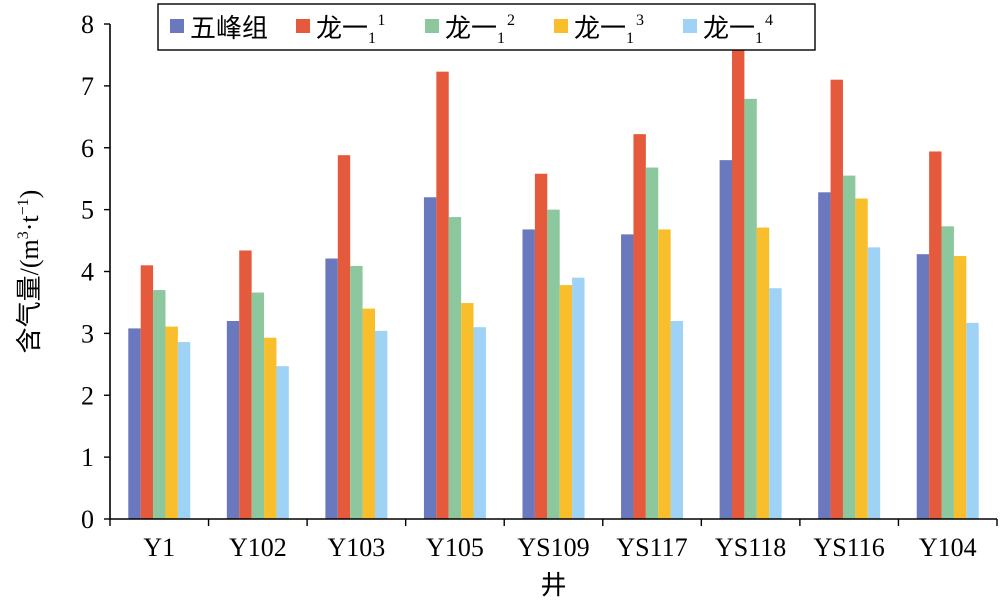  What do you see at coordinates (750, 309) in the screenshot?
I see `bar-YS118-s3` at bounding box center [750, 309].